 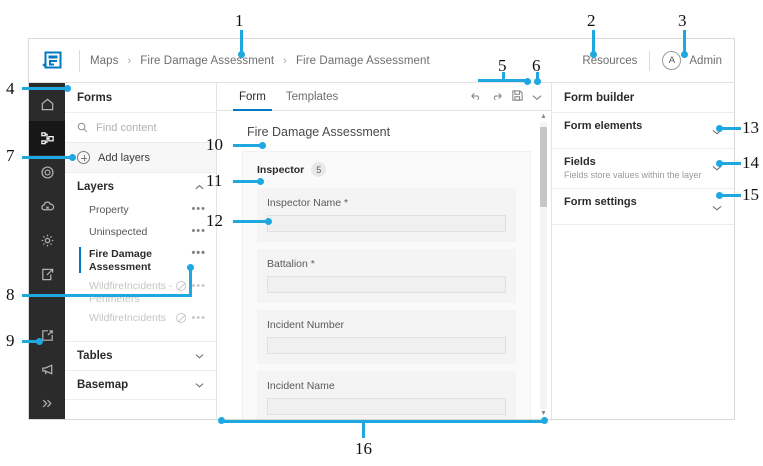 I want to click on editor-toolbar, so click(x=510, y=97).